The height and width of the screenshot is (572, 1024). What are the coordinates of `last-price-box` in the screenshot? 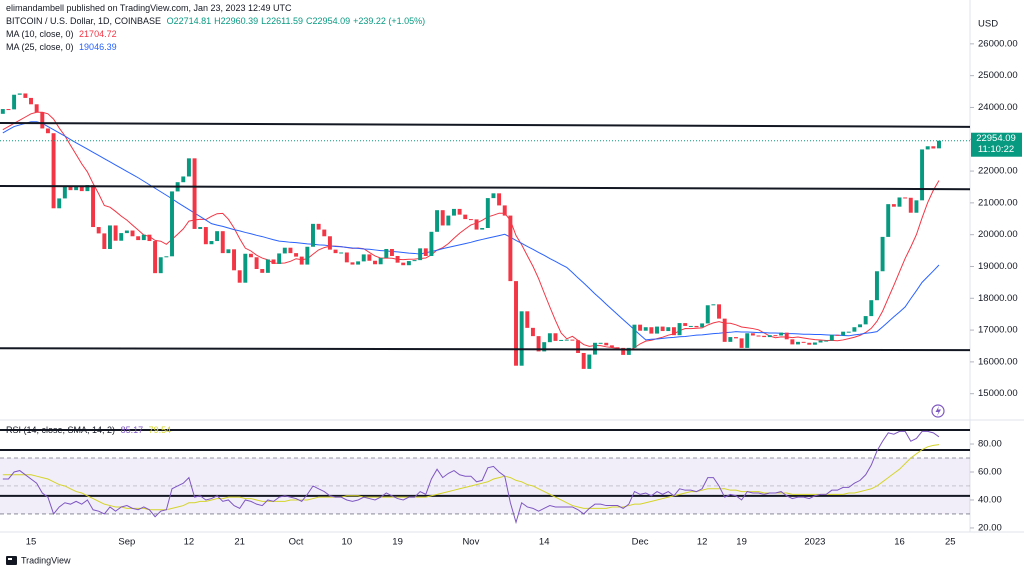 It's located at (996, 144).